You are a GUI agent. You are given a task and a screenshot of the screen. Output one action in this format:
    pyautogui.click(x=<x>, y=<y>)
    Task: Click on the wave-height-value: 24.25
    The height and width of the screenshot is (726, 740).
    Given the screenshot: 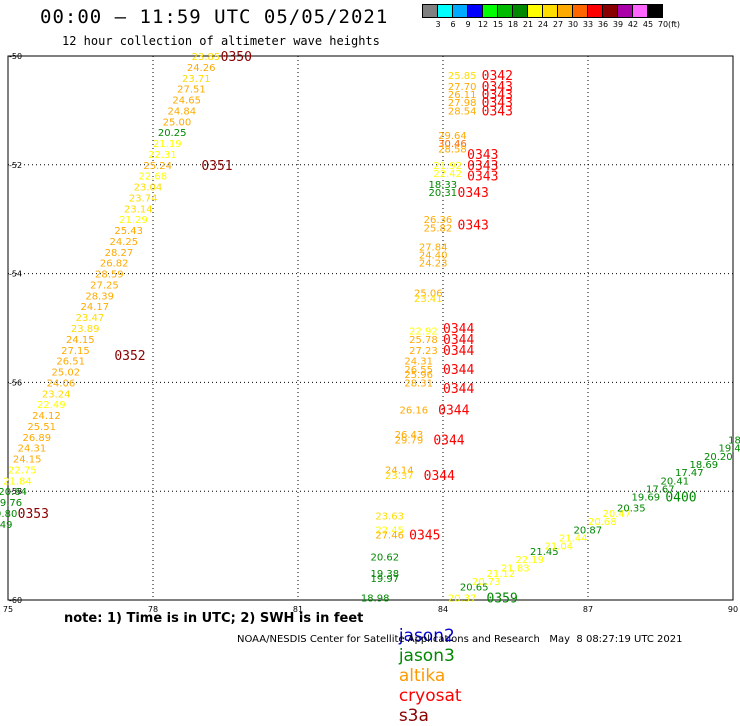 What is the action you would take?
    pyautogui.click(x=124, y=242)
    